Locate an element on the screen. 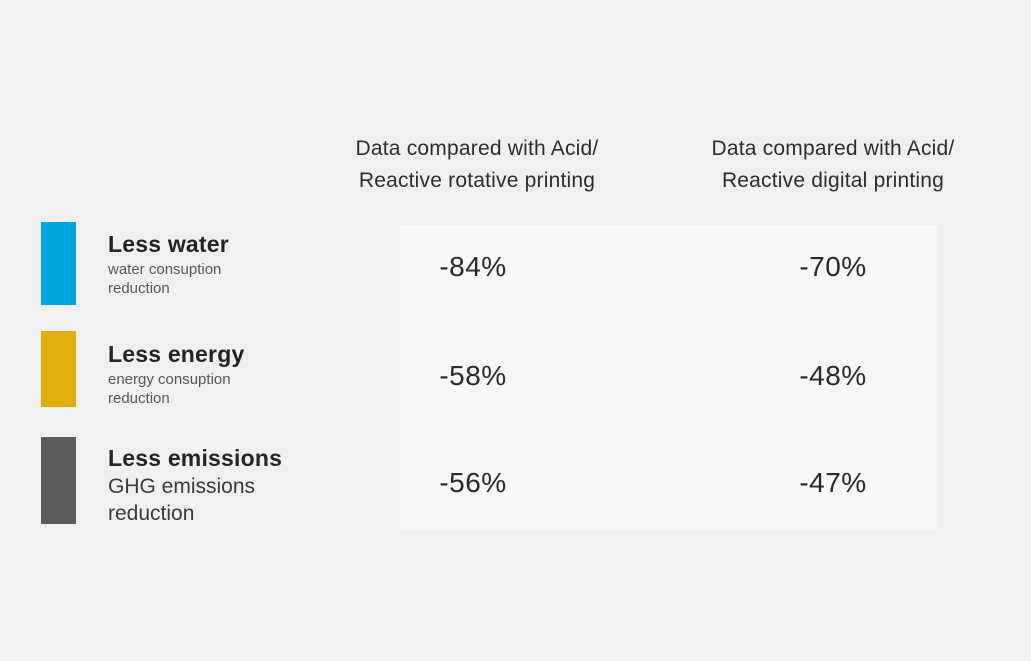  value-emissions-digital: -47% is located at coordinates (833, 482).